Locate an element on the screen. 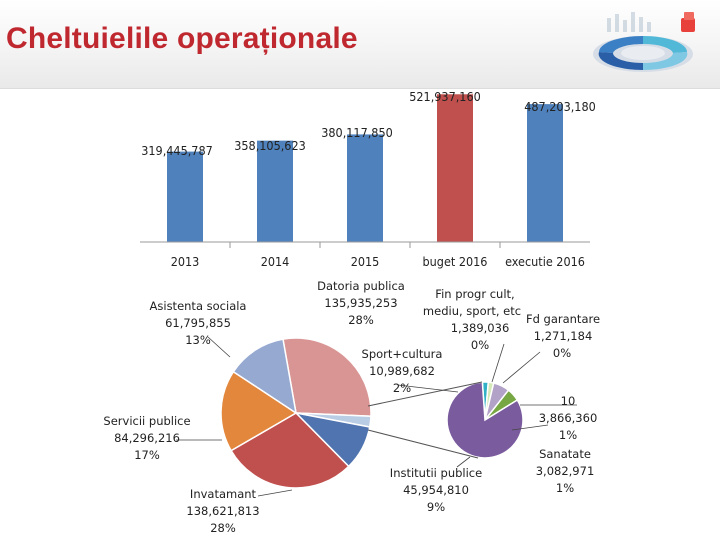  pie-slice-servicii-publice is located at coordinates (259, 411).